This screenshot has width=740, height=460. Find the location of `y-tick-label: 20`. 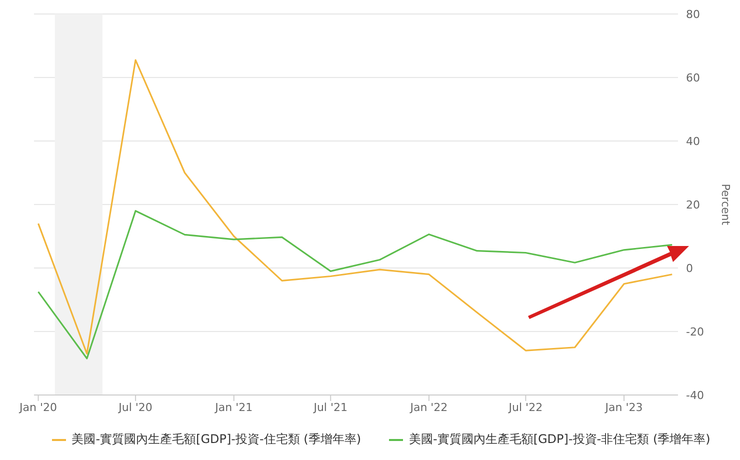

y-tick-label: 20 is located at coordinates (693, 205).